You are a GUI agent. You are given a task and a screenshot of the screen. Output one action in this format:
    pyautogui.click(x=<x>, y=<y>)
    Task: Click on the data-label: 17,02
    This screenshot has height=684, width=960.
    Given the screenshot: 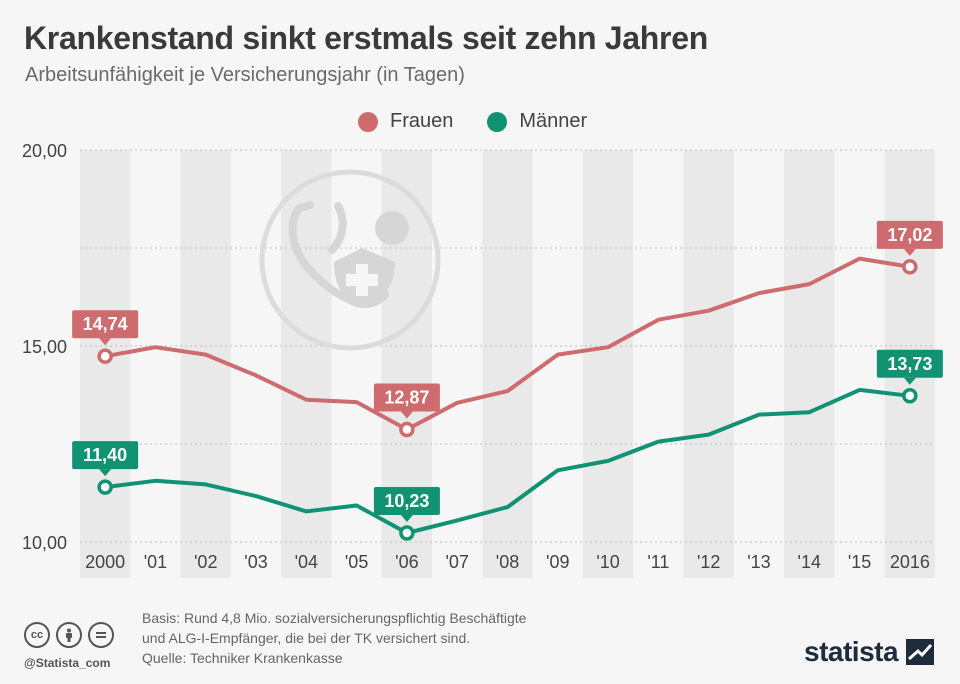 What is the action you would take?
    pyautogui.click(x=909, y=235)
    